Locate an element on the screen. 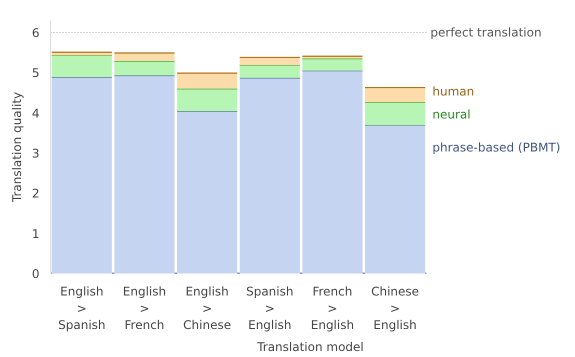  series-label: neural is located at coordinates (451, 114).